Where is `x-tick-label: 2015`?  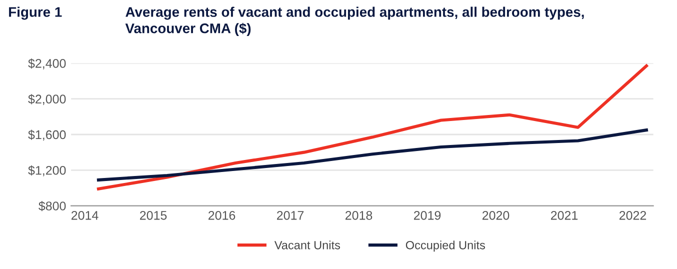 x-tick-label: 2015 is located at coordinates (153, 215).